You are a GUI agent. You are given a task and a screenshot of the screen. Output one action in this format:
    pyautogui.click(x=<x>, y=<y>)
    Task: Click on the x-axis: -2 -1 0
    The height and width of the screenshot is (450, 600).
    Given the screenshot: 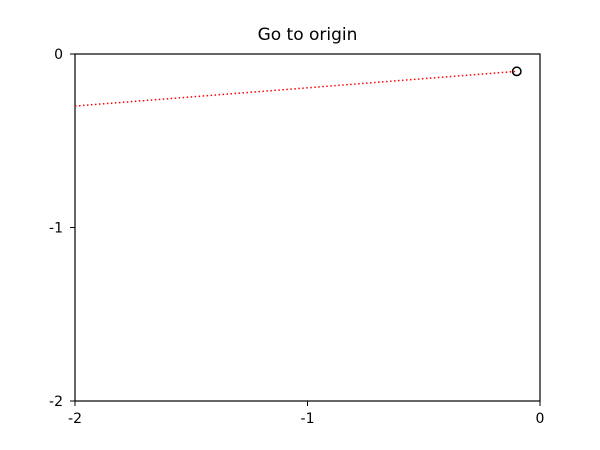 What is the action you would take?
    pyautogui.click(x=306, y=414)
    